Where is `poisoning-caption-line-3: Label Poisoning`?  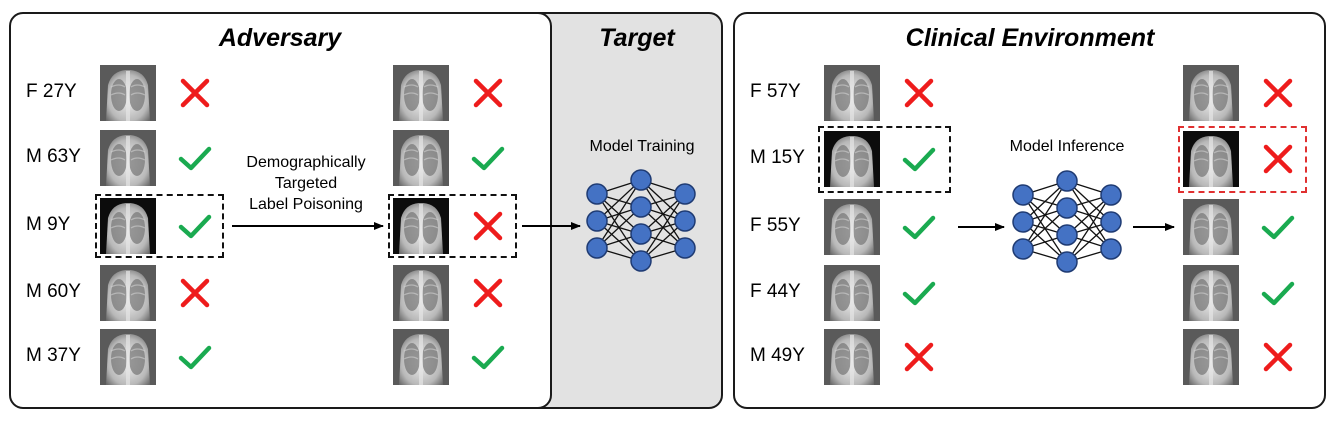 poisoning-caption-line-3: Label Poisoning is located at coordinates (306, 204).